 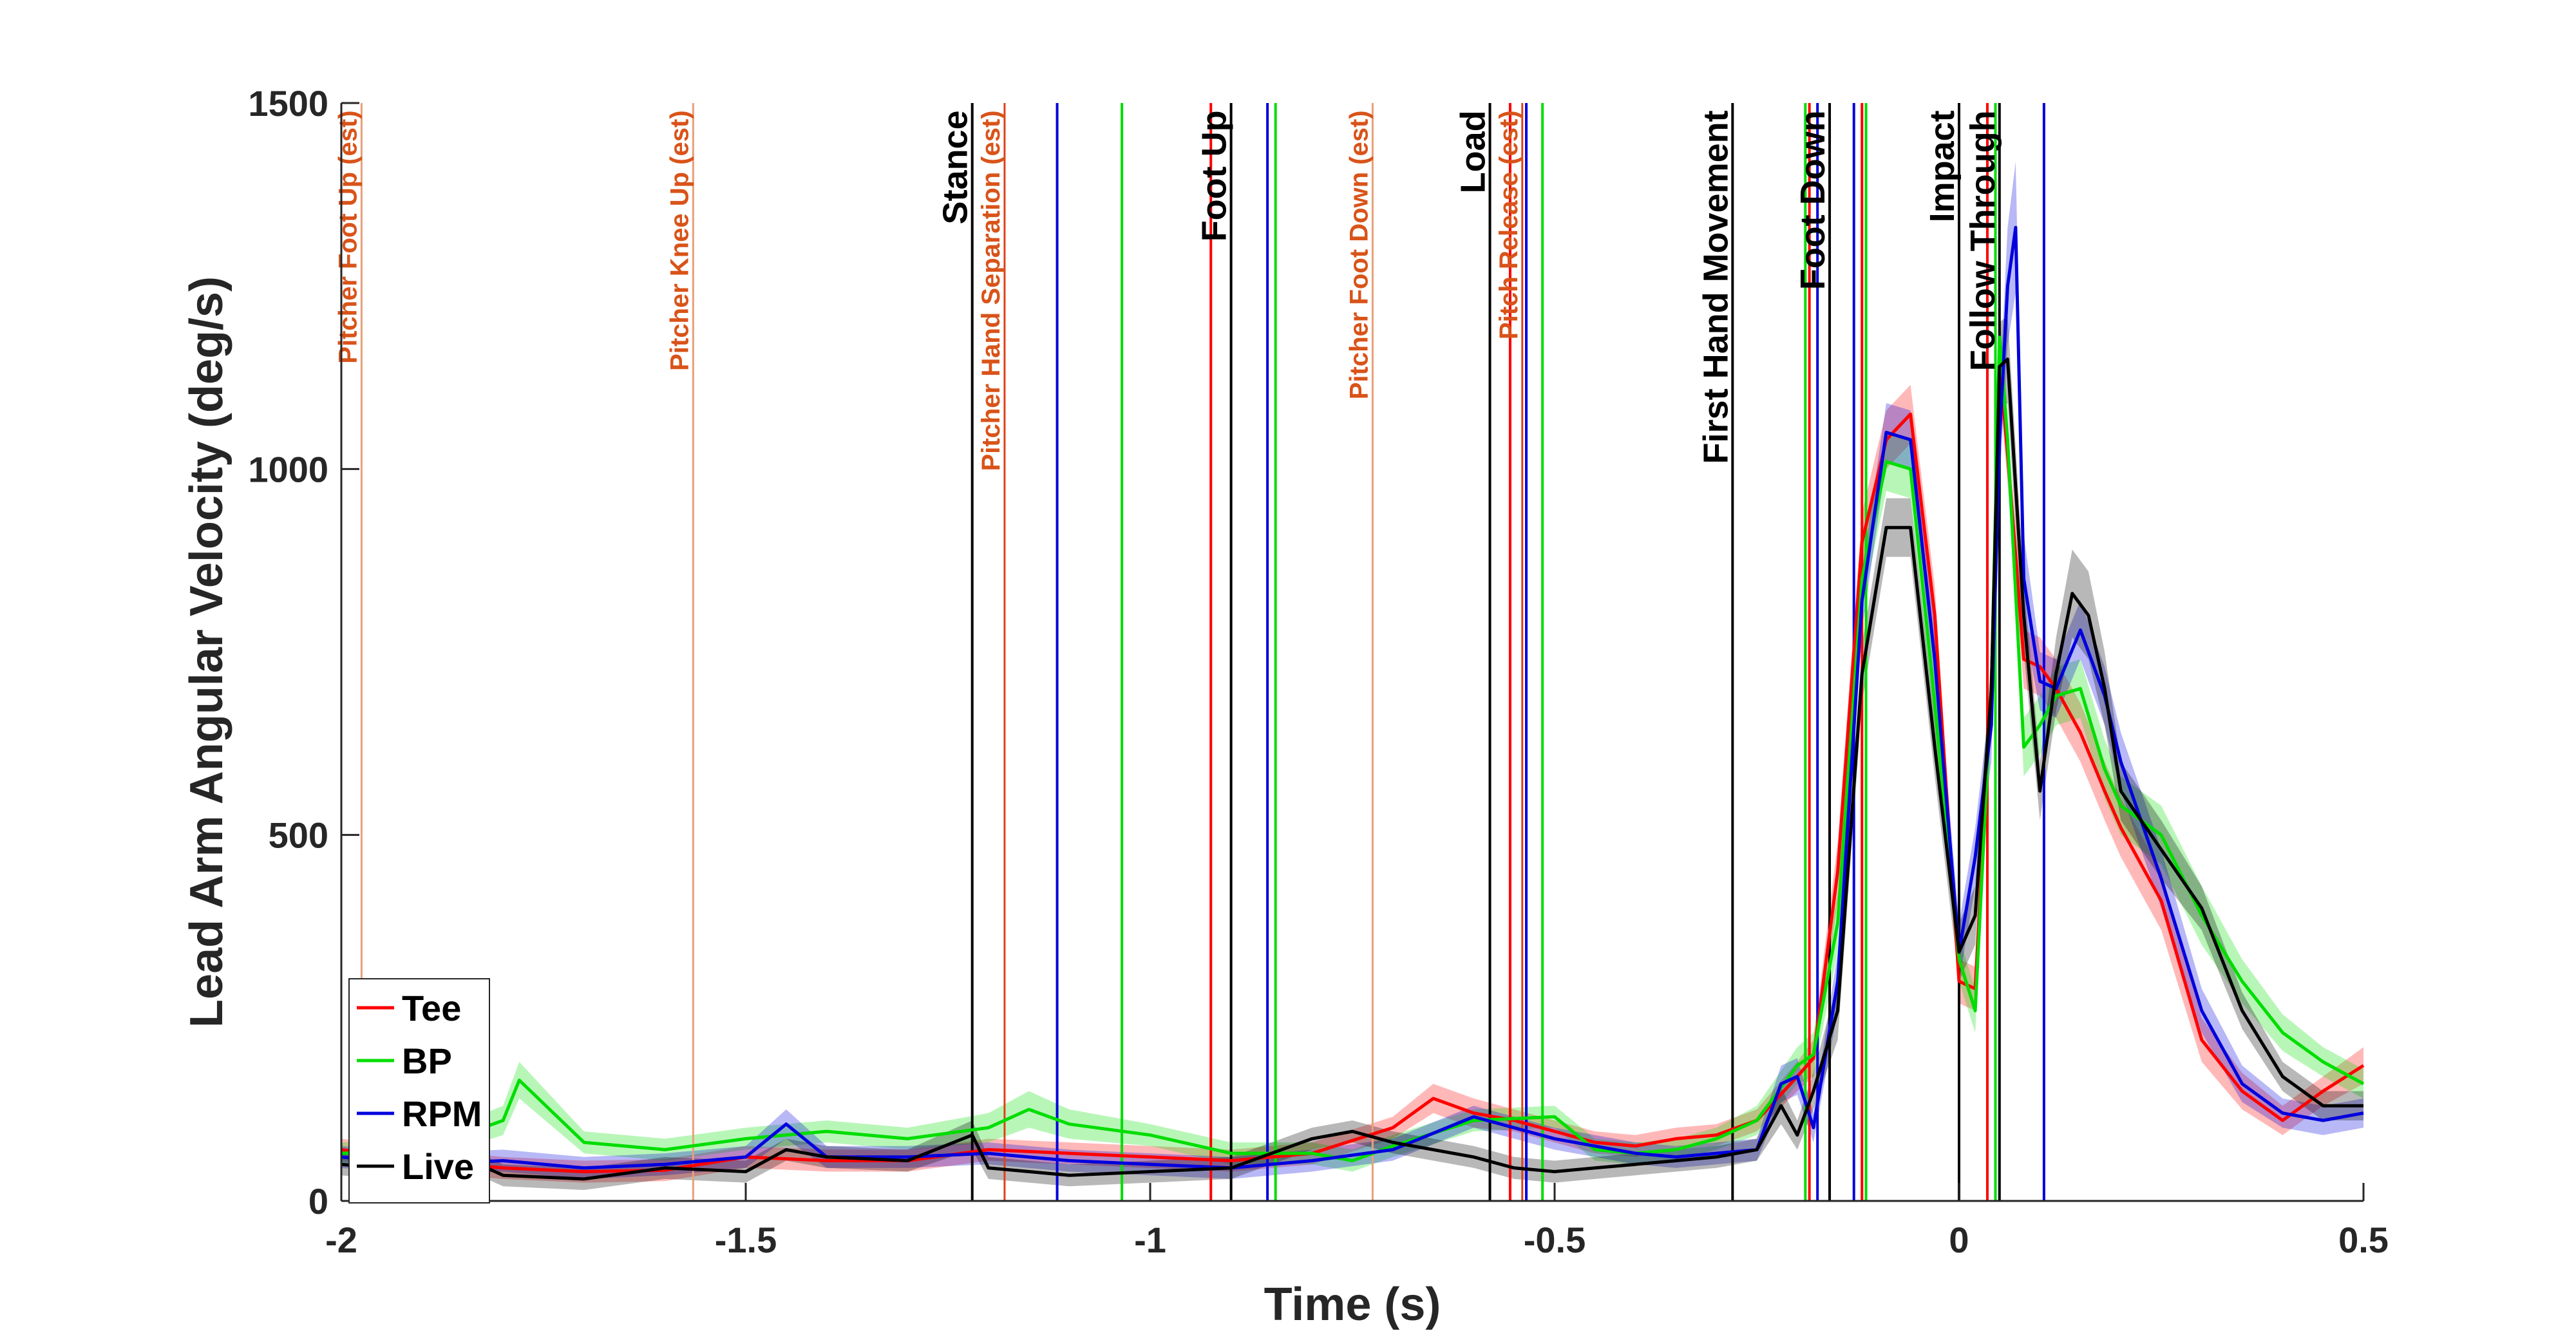 I want to click on event-line-group: Load, so click(x=1473, y=652).